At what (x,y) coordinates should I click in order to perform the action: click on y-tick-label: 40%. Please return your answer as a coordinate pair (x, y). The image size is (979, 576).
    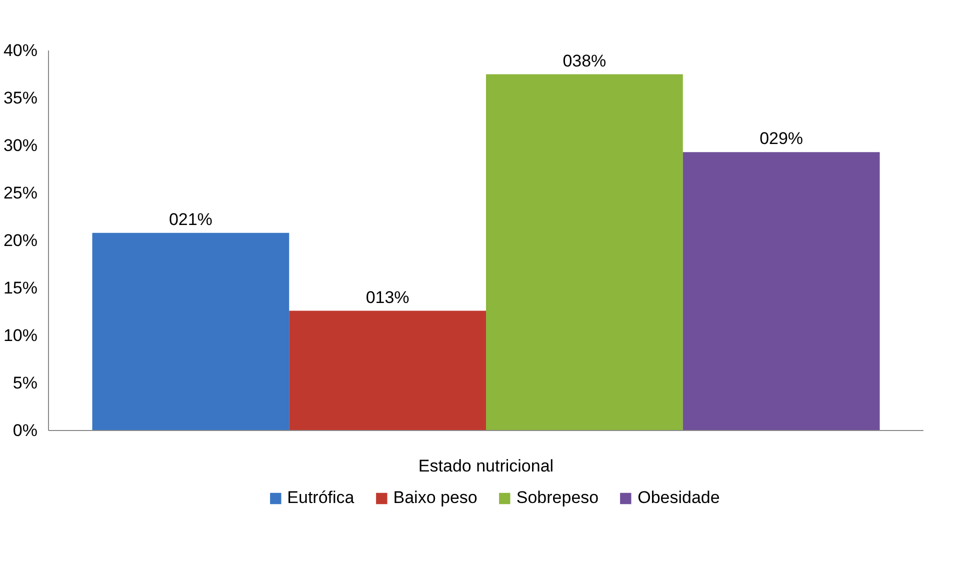
    Looking at the image, I should click on (20, 50).